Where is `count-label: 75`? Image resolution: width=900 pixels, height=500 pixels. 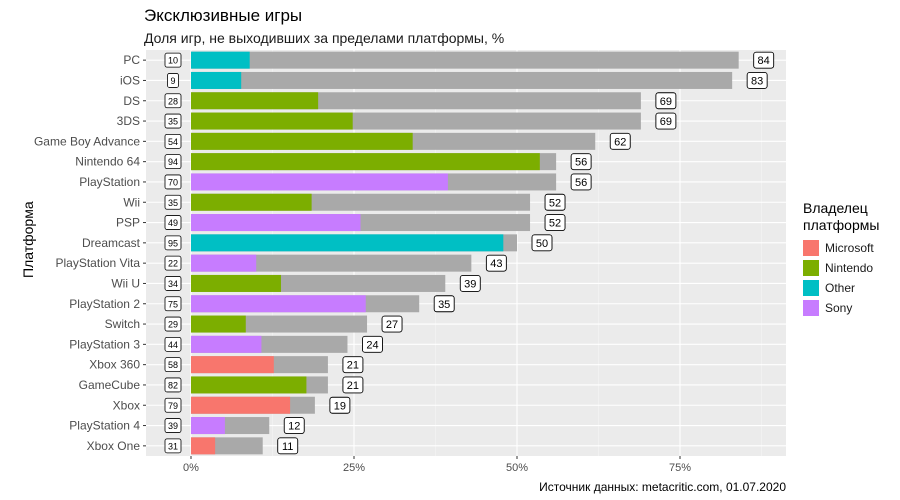 count-label: 75 is located at coordinates (173, 304).